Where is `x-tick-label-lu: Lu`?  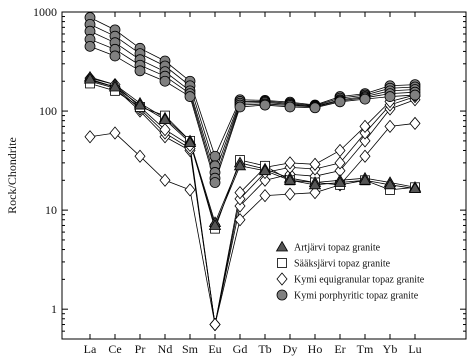
x-tick-label-lu: Lu is located at coordinates (414, 349).